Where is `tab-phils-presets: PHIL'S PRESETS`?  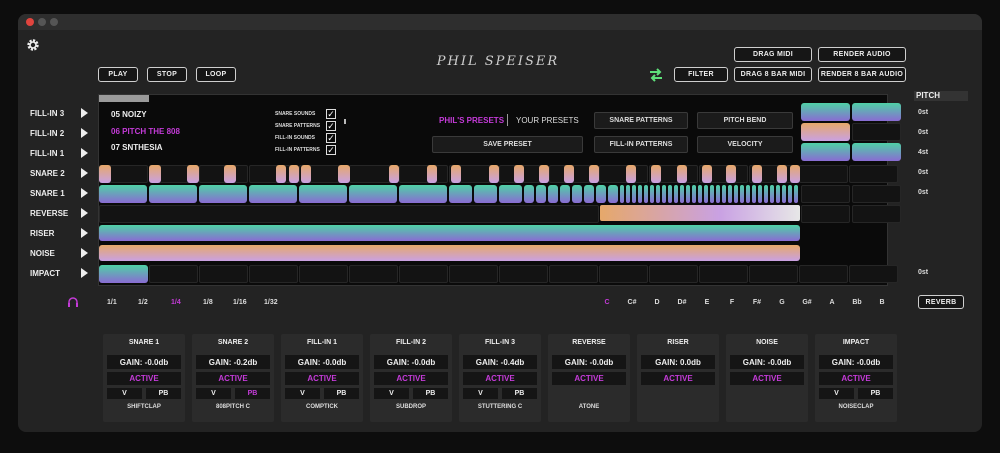
tab-phils-presets: PHIL'S PRESETS is located at coordinates (472, 120).